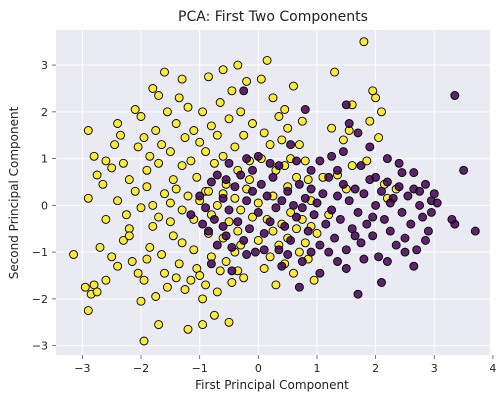  What do you see at coordinates (40, 346) in the screenshot?
I see `y-tick-label: −3` at bounding box center [40, 346].